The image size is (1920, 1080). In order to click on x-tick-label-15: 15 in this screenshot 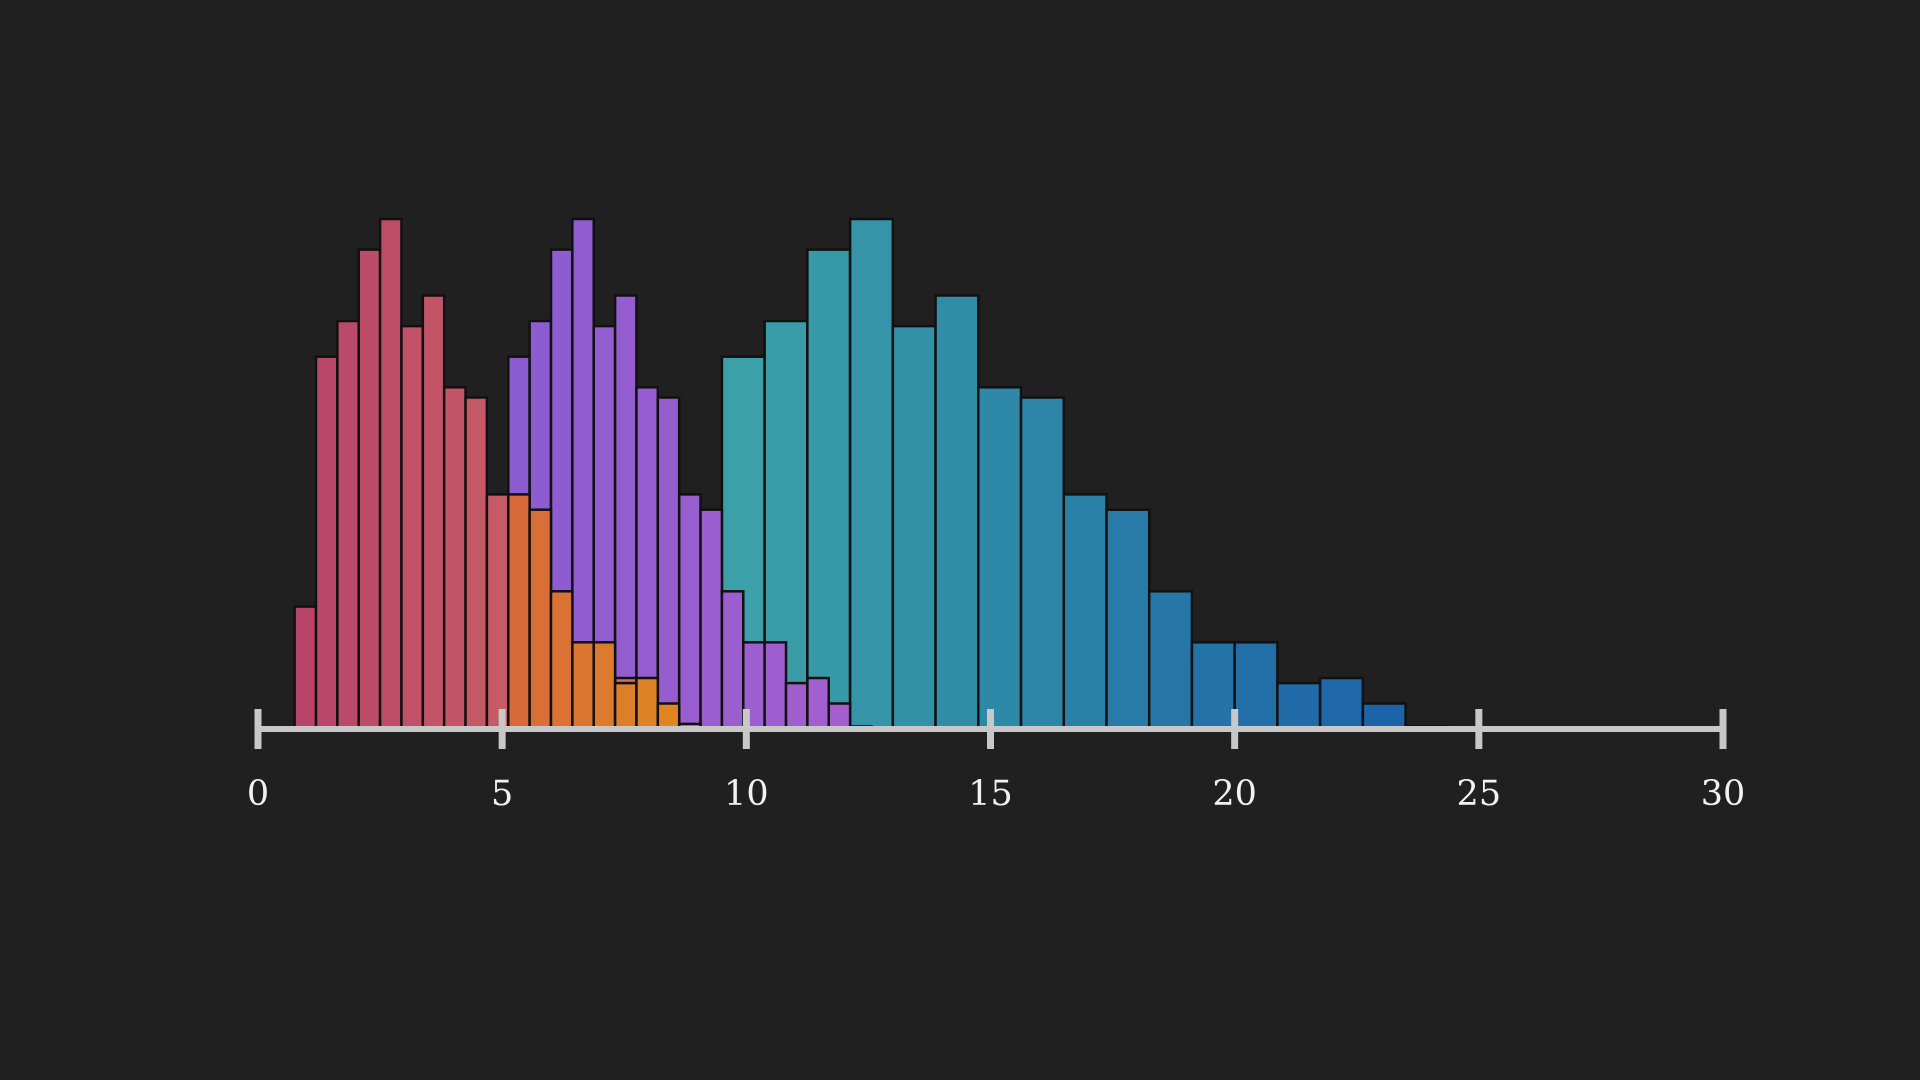, I will do `click(990, 794)`.